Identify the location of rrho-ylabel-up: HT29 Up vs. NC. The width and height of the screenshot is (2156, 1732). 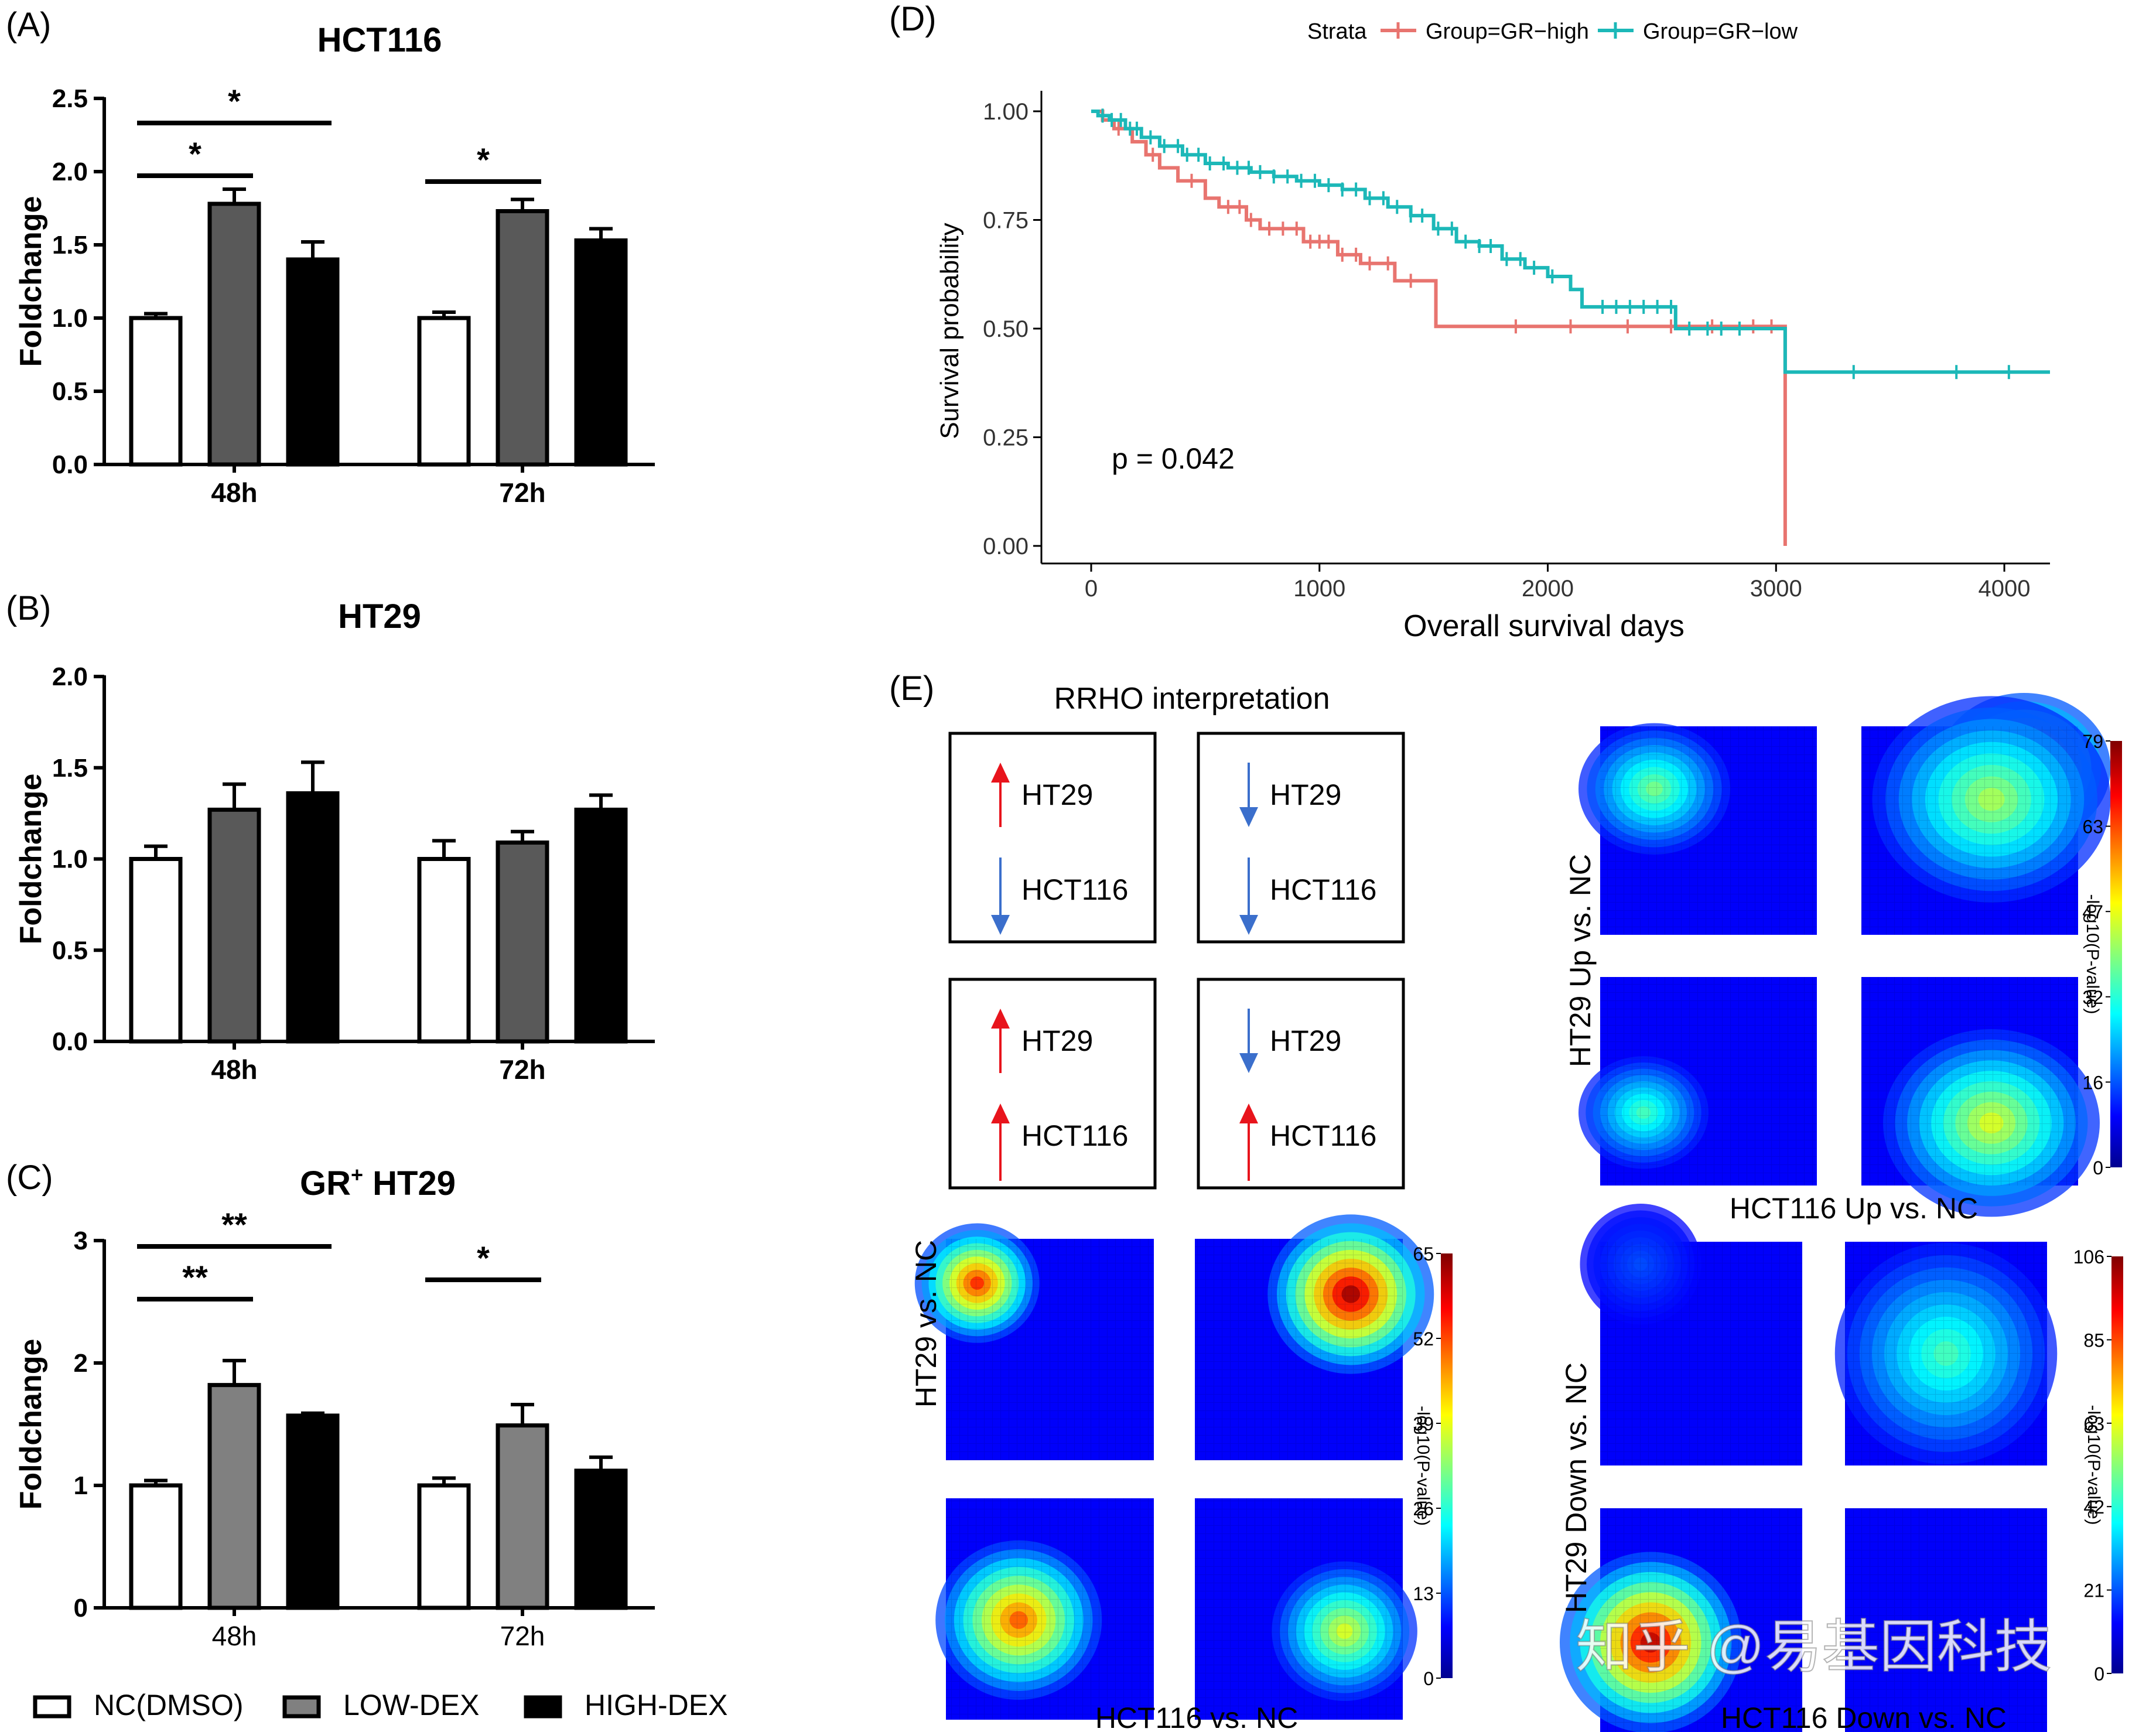
(1580, 960).